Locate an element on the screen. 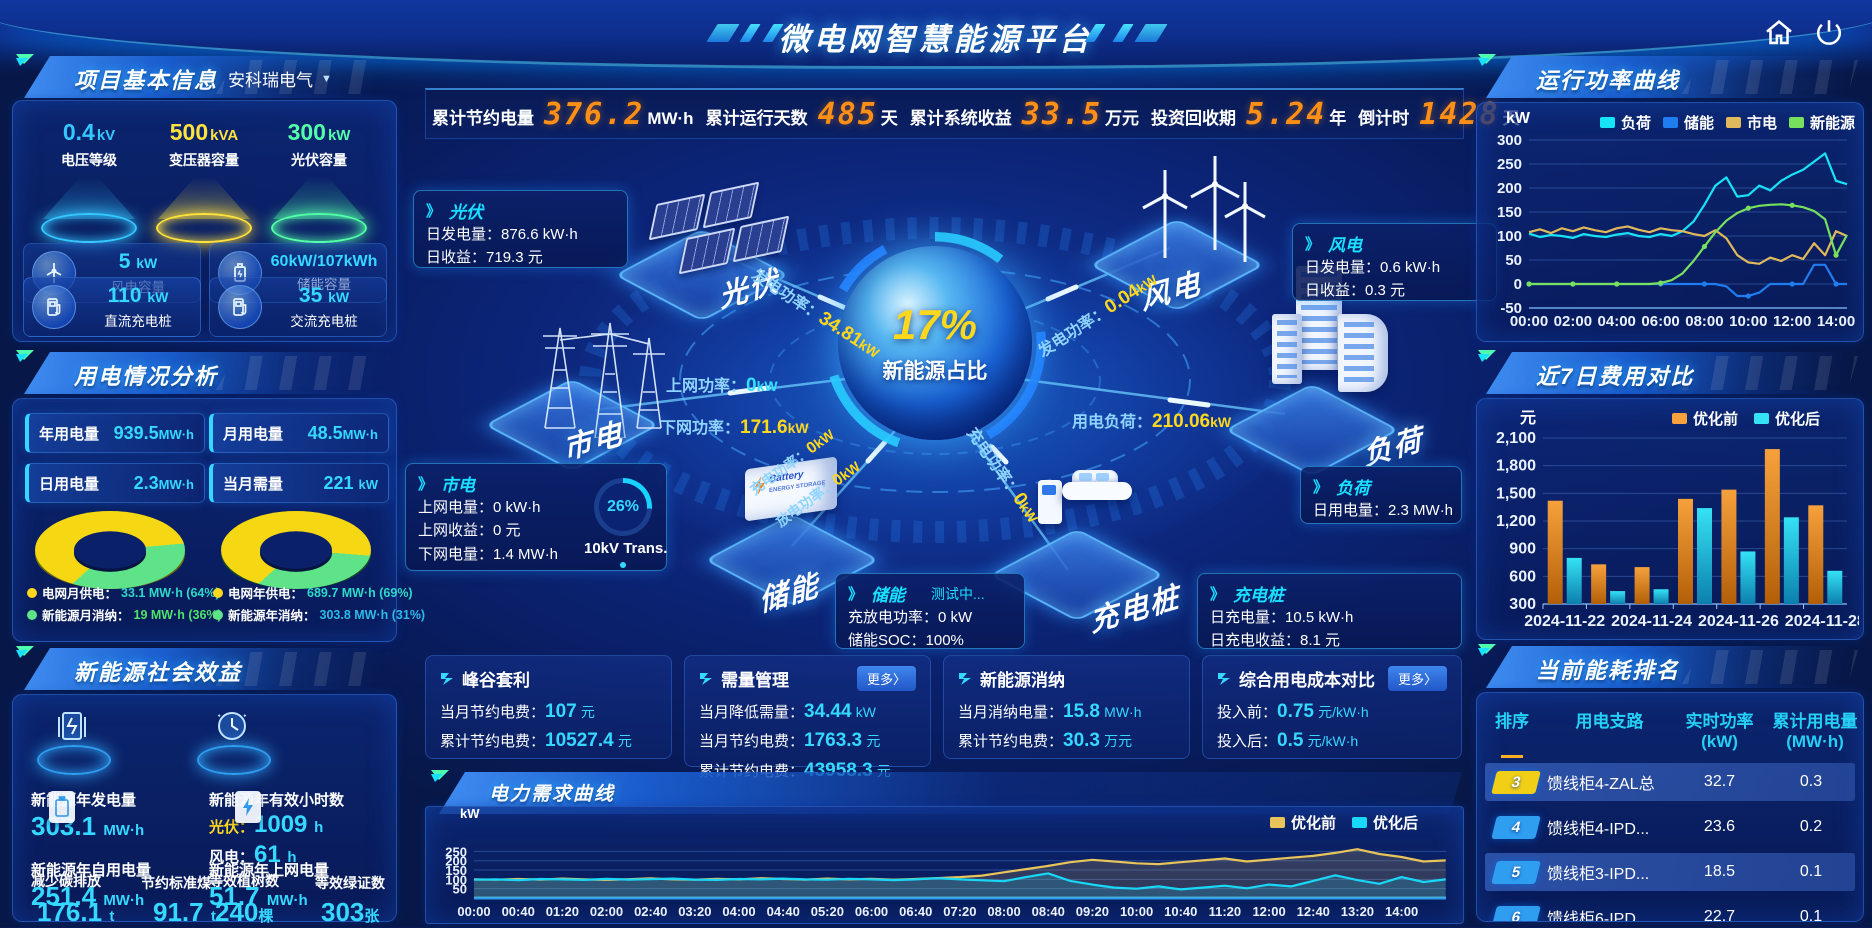 The width and height of the screenshot is (1872, 928). flow-grid-up: 上网功率：0kW is located at coordinates (722, 385).